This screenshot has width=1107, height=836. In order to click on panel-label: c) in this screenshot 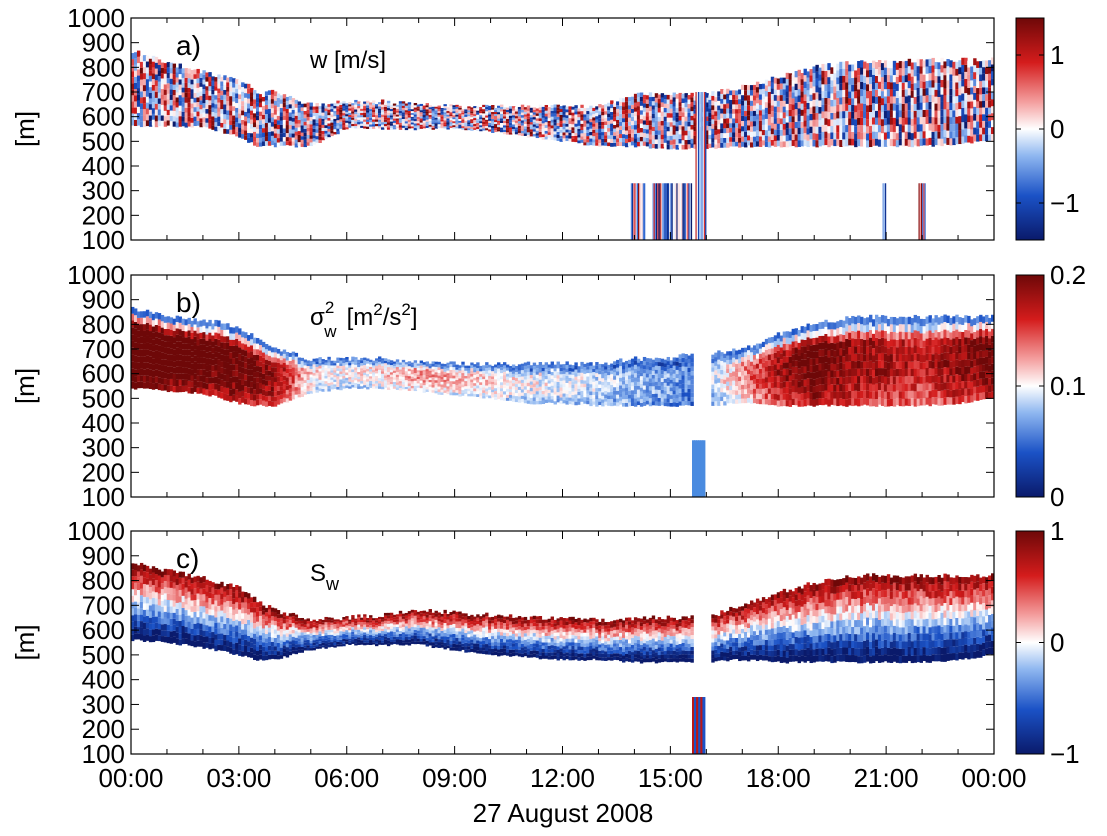, I will do `click(187, 558)`.